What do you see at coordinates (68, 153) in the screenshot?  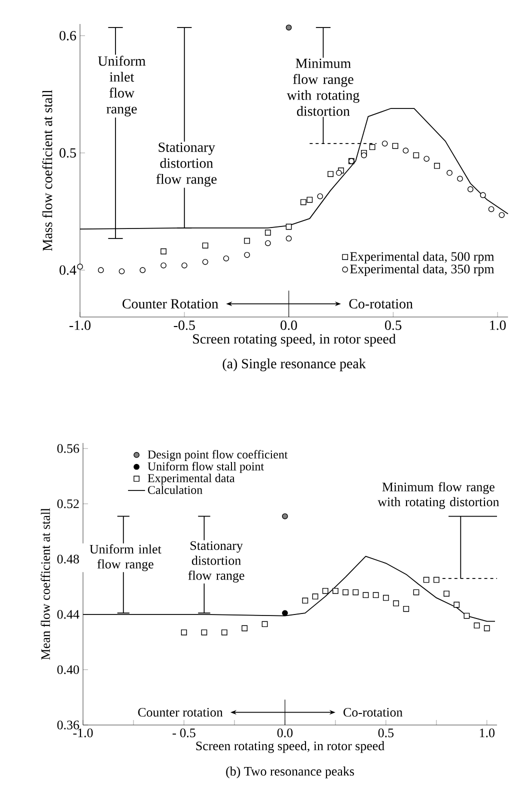 I see `y-tick-label: 0.5` at bounding box center [68, 153].